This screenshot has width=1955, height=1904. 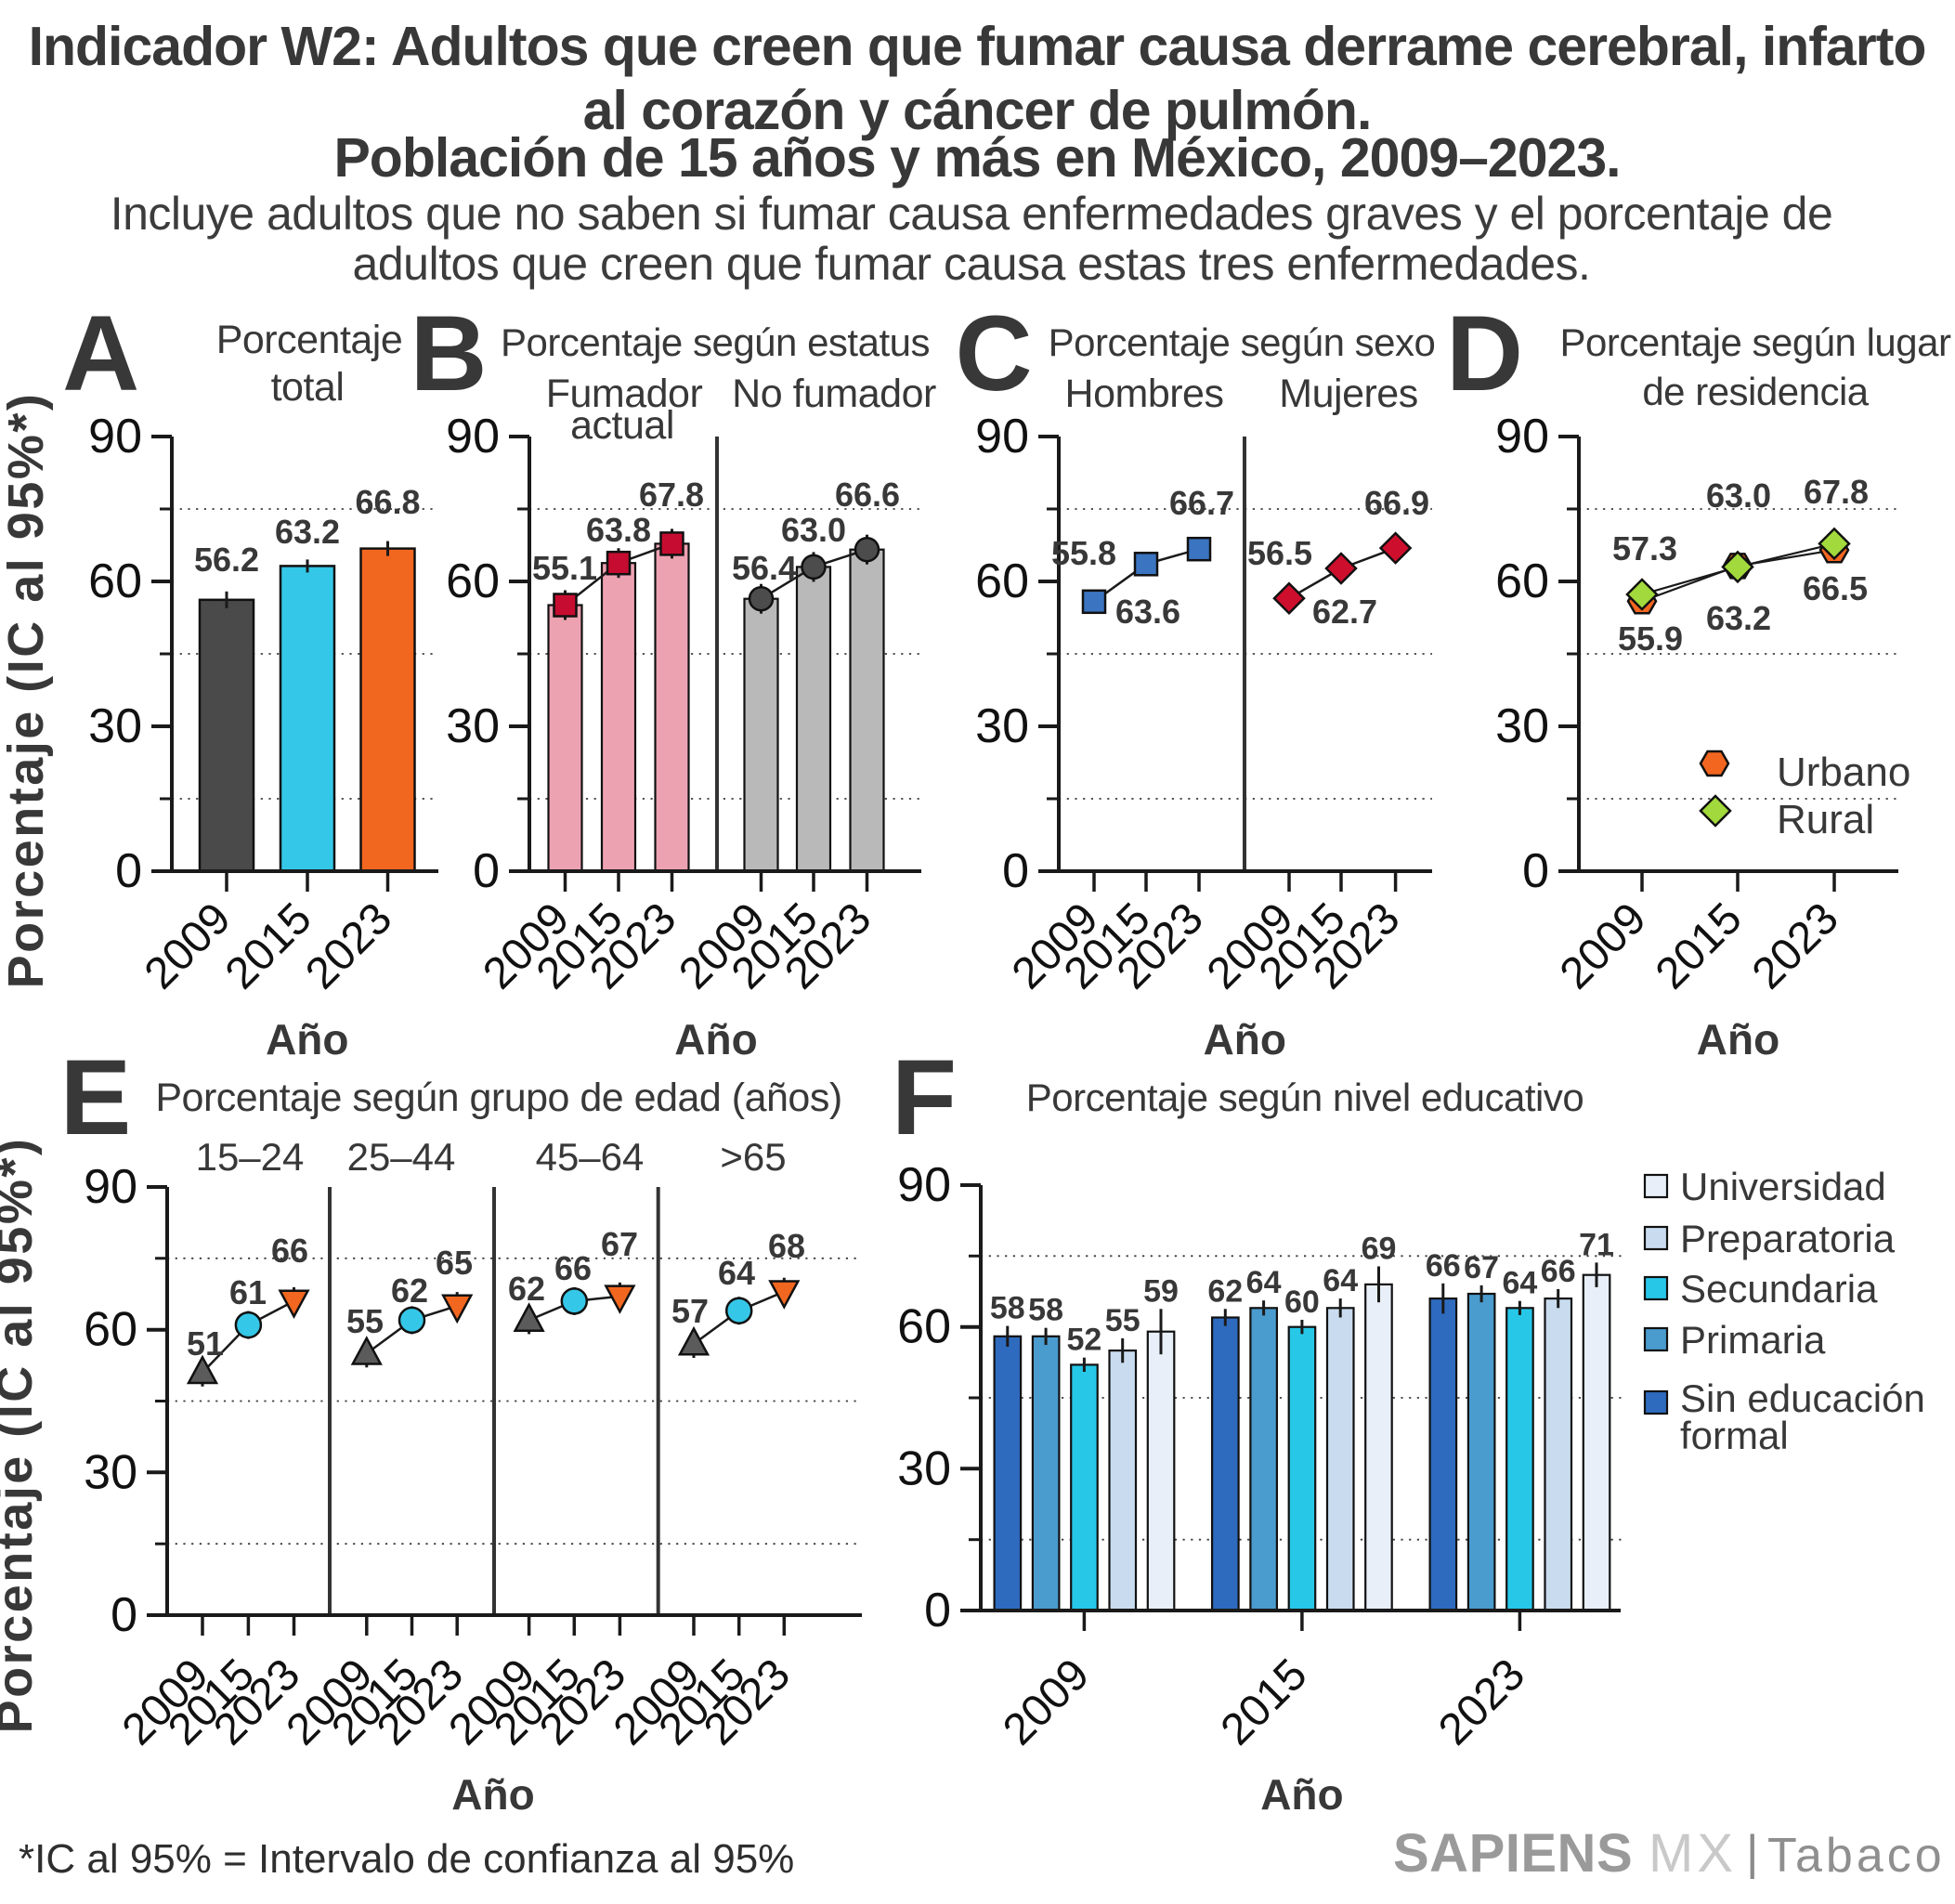 I want to click on svg-text: 45–64, so click(x=590, y=1157).